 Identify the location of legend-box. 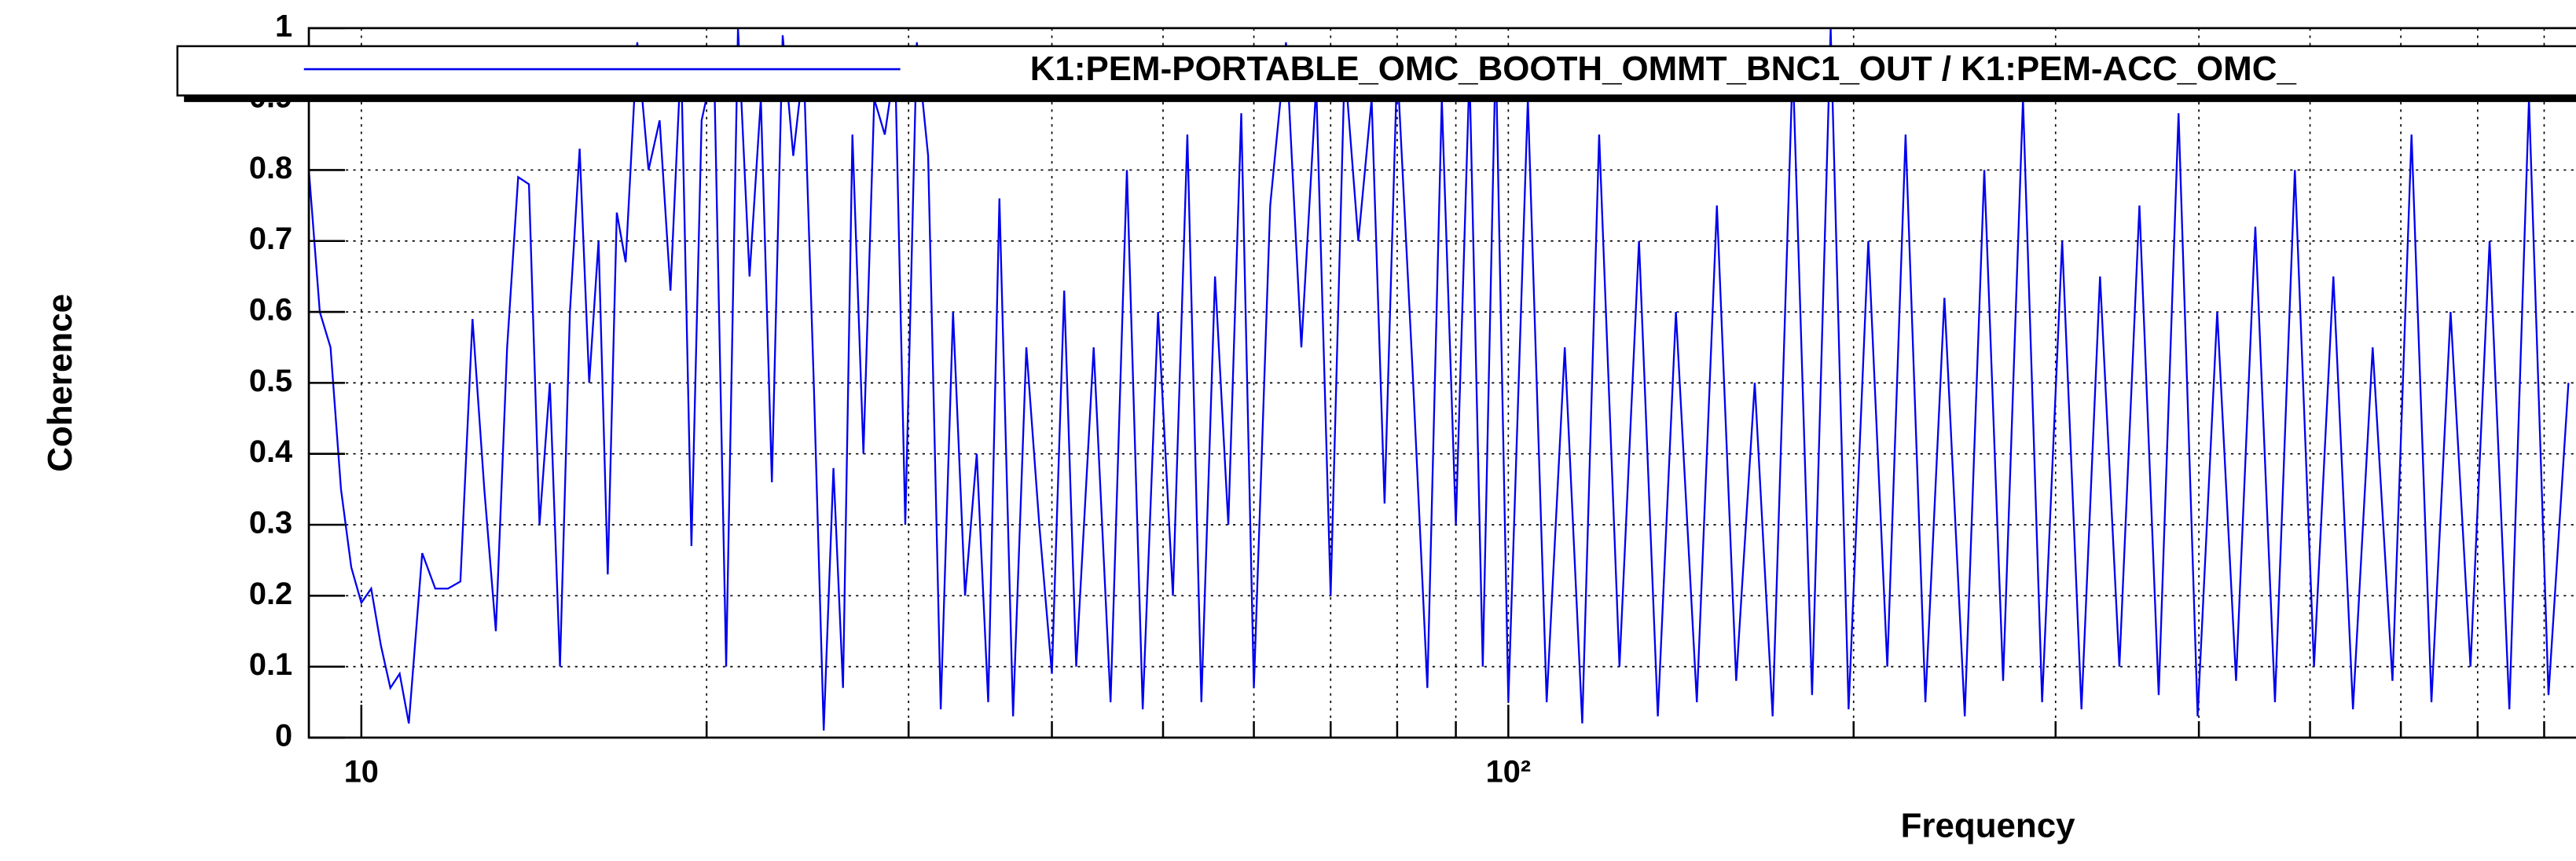
(1376, 71).